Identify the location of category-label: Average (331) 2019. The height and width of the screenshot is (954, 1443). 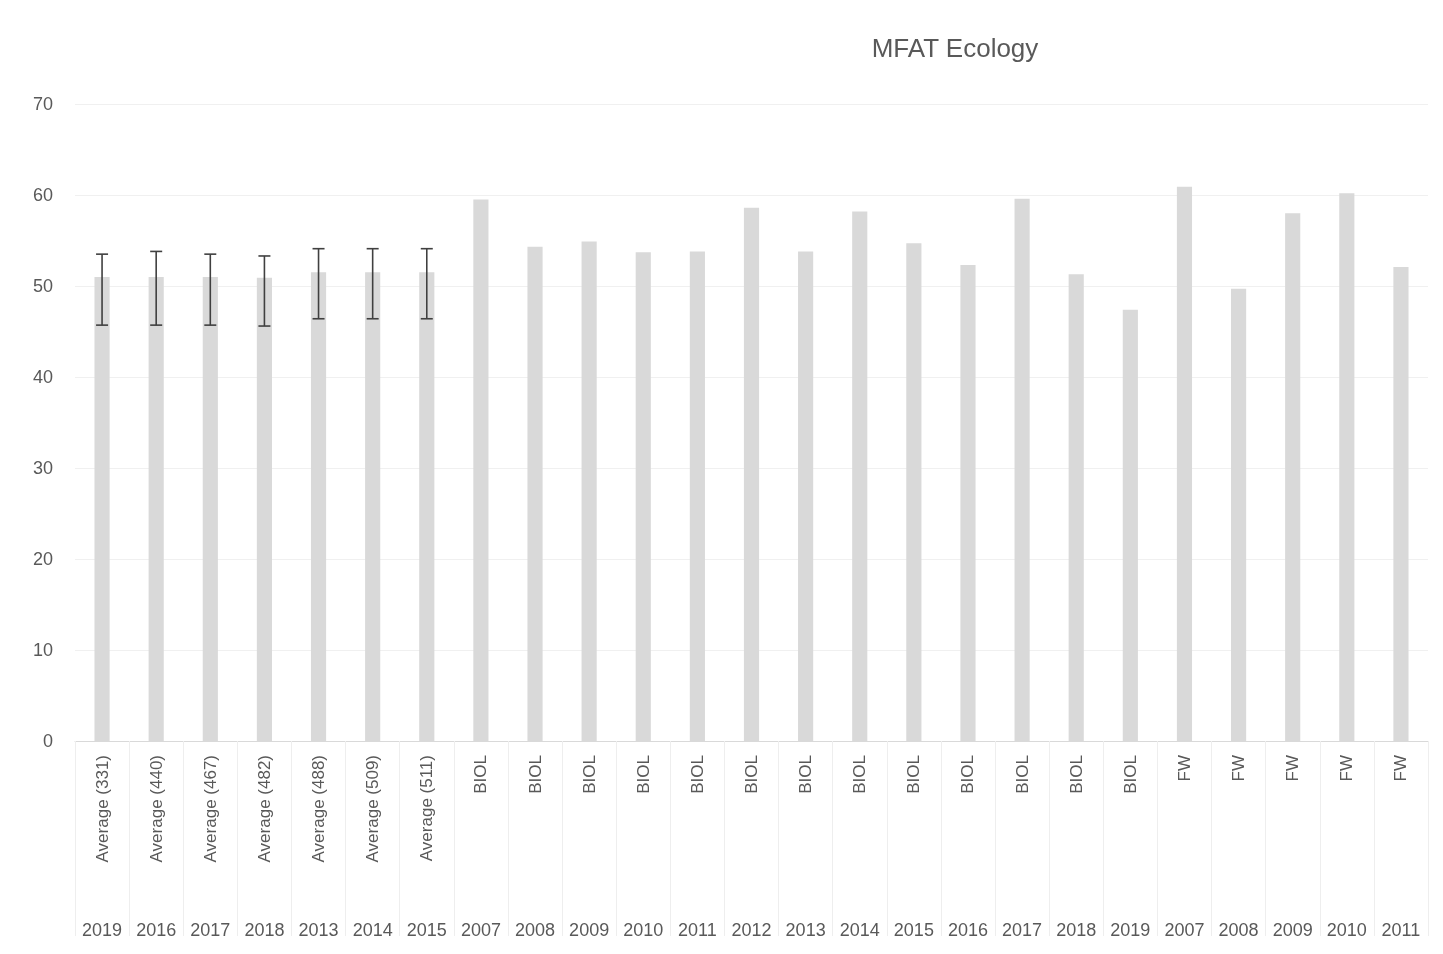
(102, 847).